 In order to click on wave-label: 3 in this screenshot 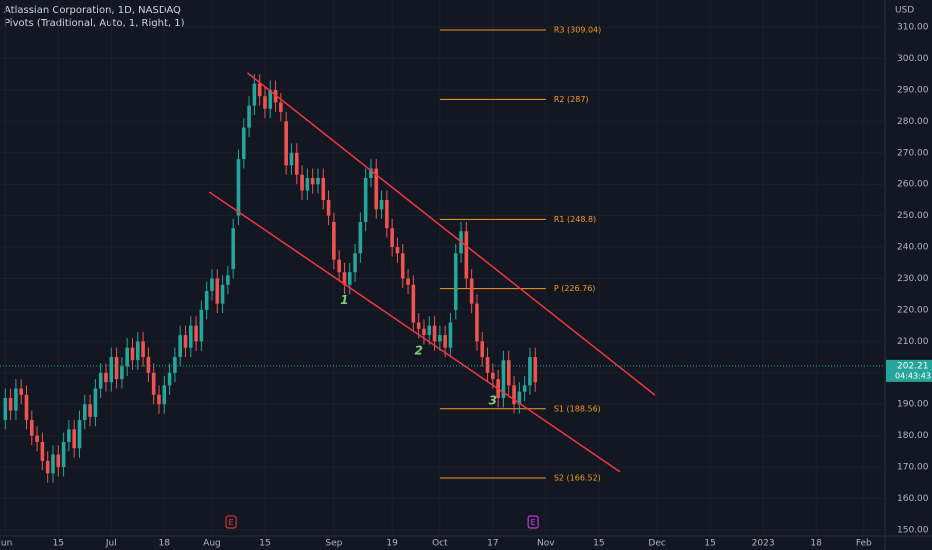, I will do `click(493, 401)`.